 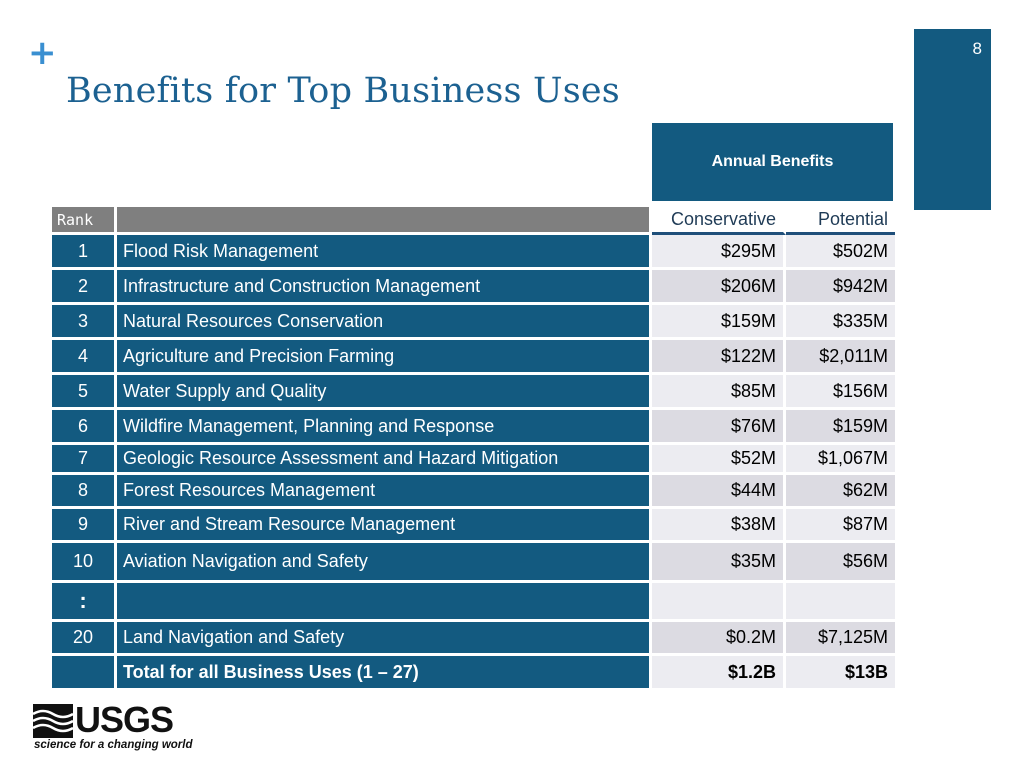 I want to click on rank-cell: 20, so click(x=84, y=639).